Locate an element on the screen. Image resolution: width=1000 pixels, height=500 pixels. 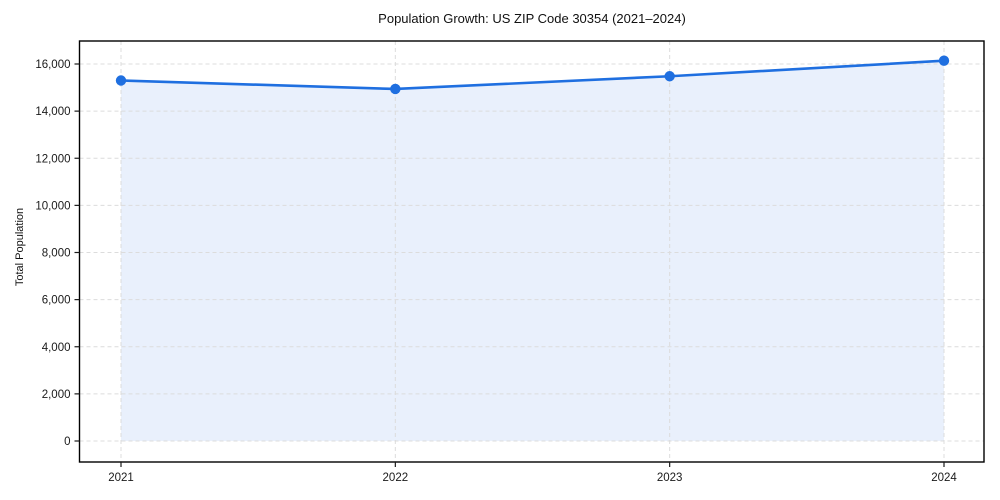
x-tick-label: 2021 is located at coordinates (121, 478).